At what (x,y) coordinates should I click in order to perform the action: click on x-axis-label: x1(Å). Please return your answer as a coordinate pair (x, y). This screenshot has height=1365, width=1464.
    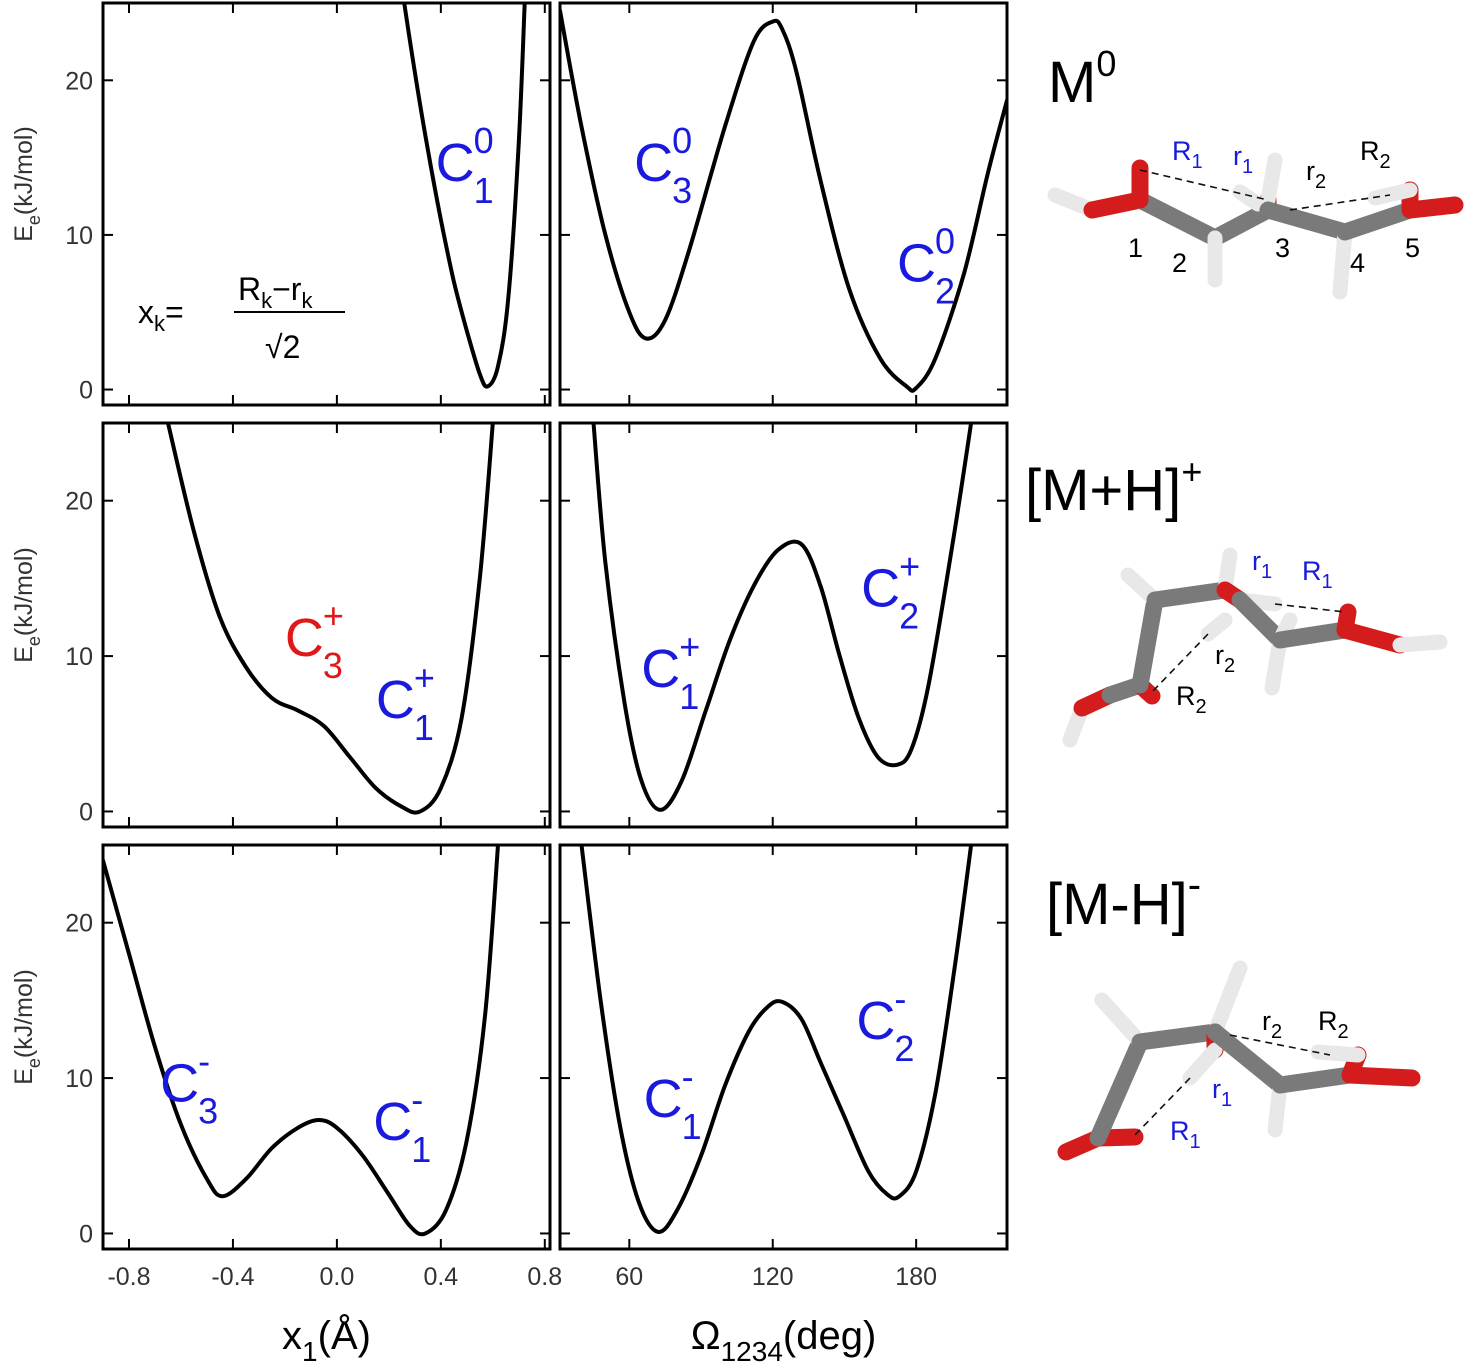
    Looking at the image, I should click on (326, 1339).